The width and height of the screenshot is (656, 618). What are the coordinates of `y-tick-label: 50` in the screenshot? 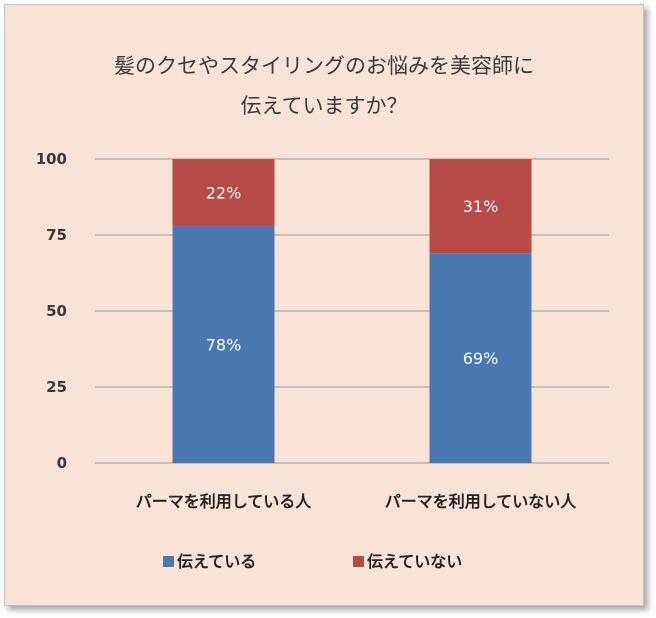 It's located at (56, 311).